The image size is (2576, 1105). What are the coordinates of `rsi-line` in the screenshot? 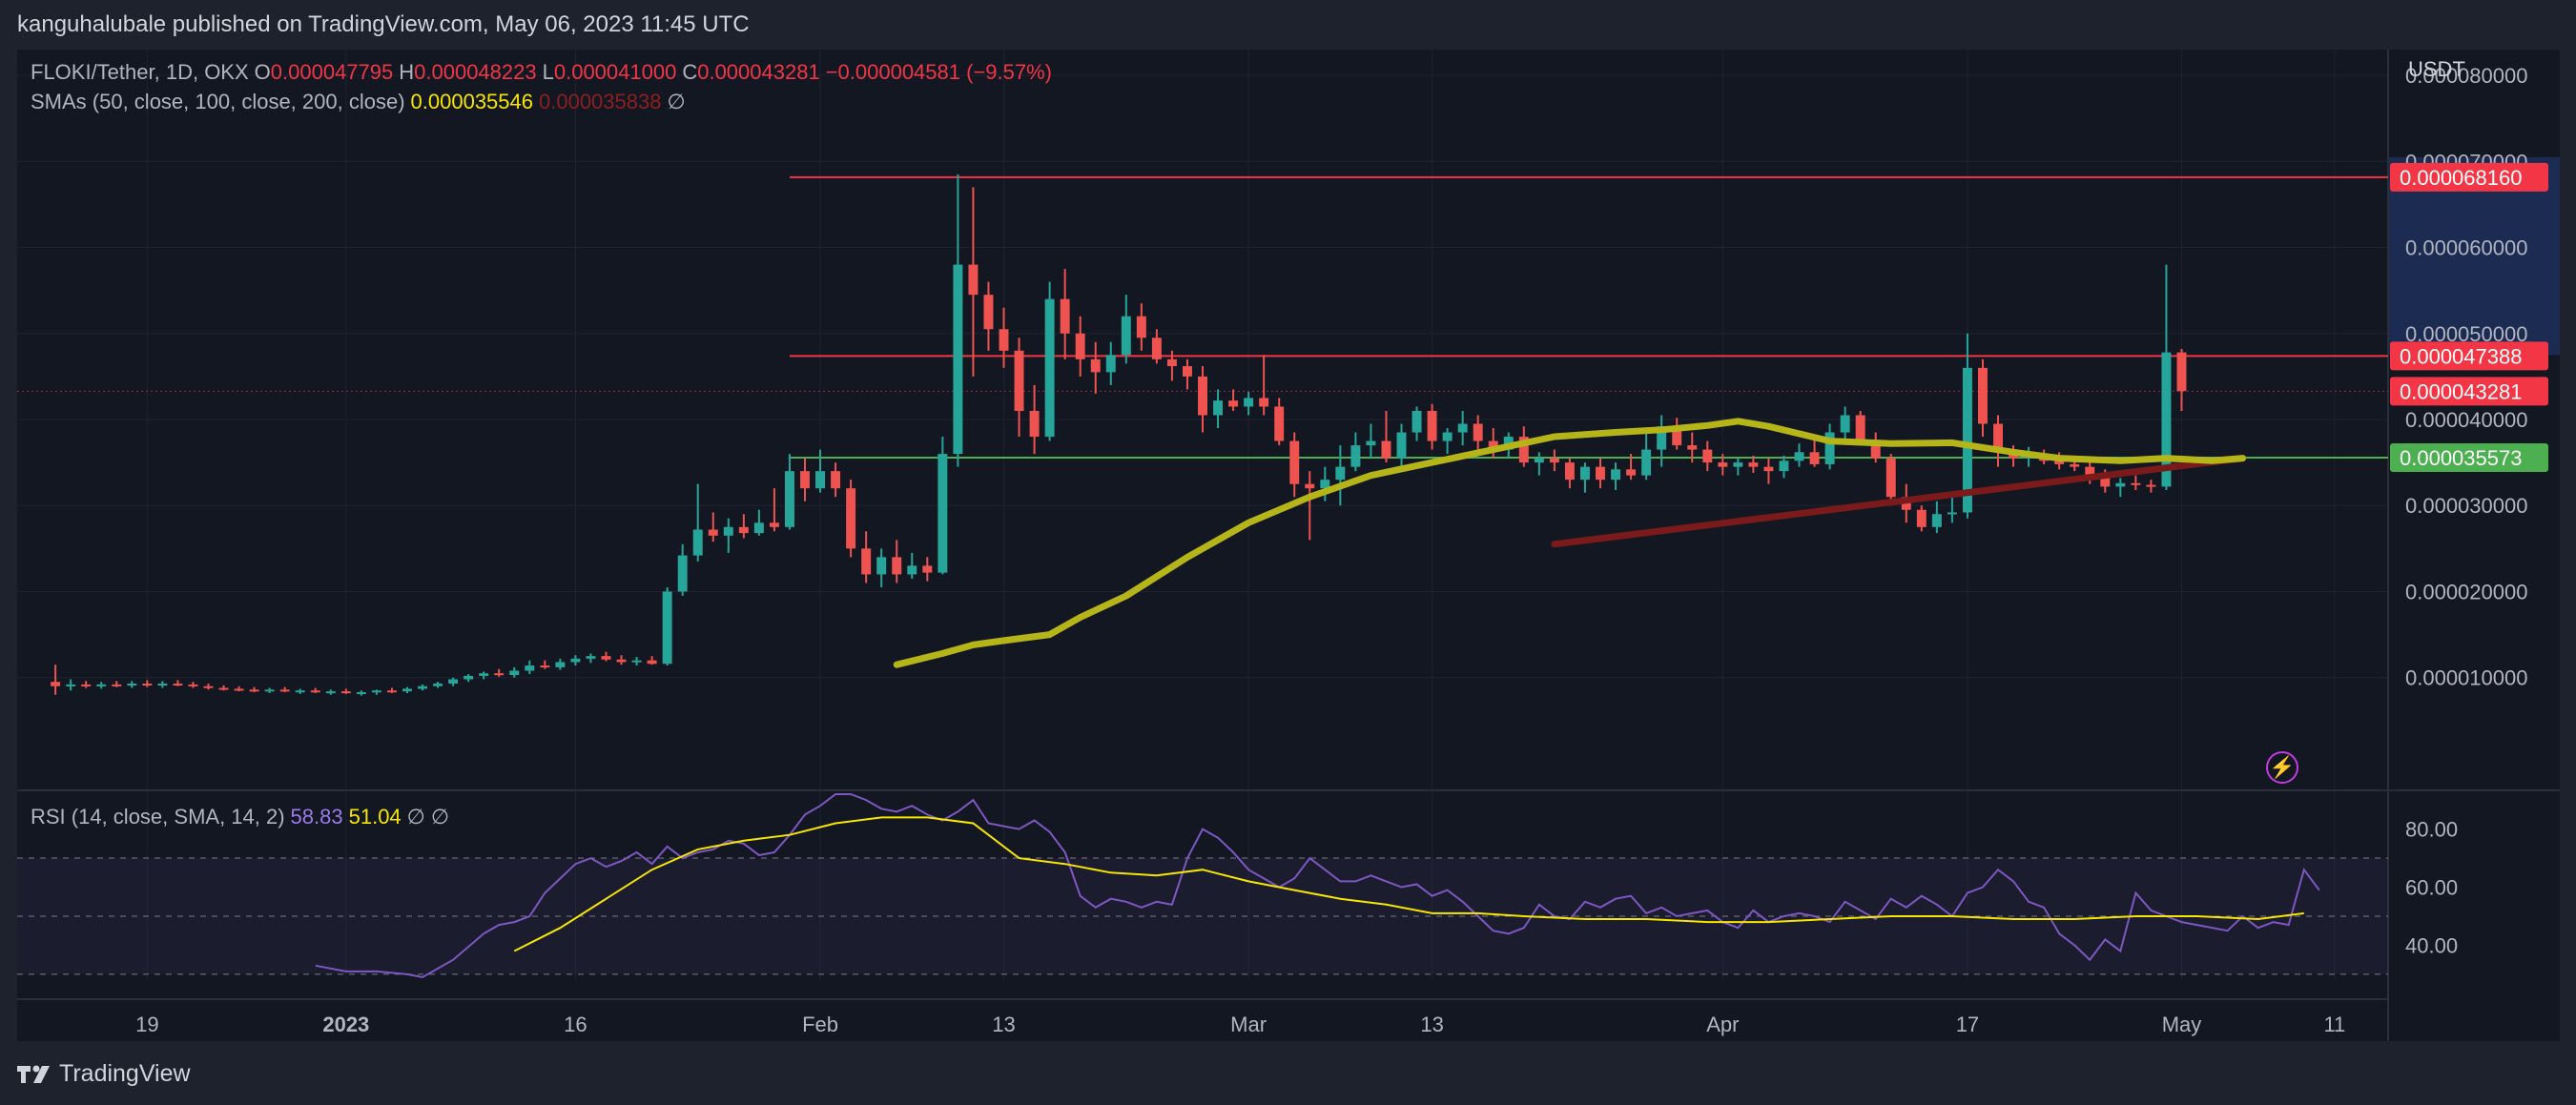 It's located at (1317, 886).